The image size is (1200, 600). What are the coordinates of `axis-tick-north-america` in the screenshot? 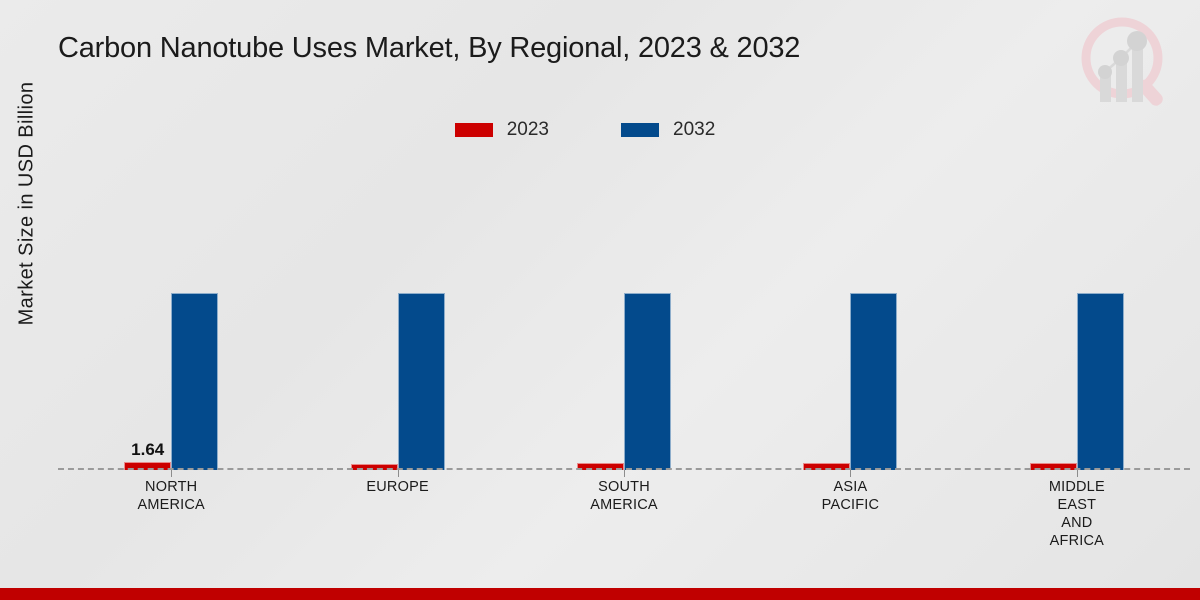 It's located at (172, 473).